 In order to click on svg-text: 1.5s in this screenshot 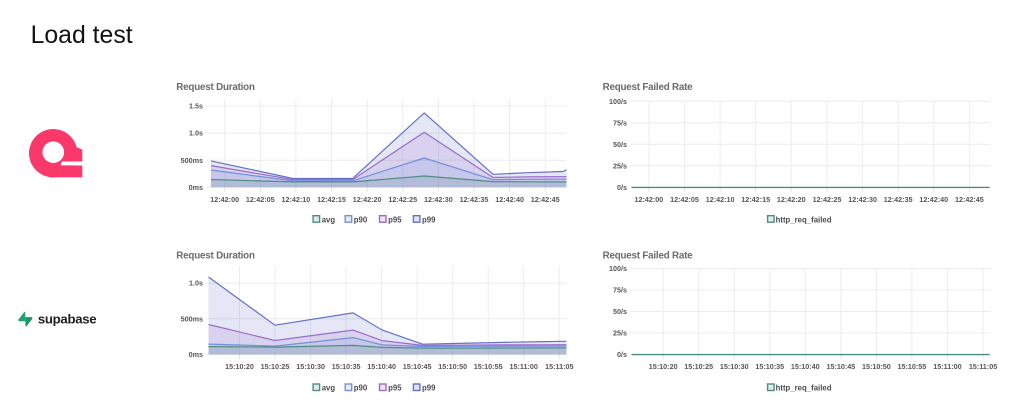, I will do `click(196, 106)`.